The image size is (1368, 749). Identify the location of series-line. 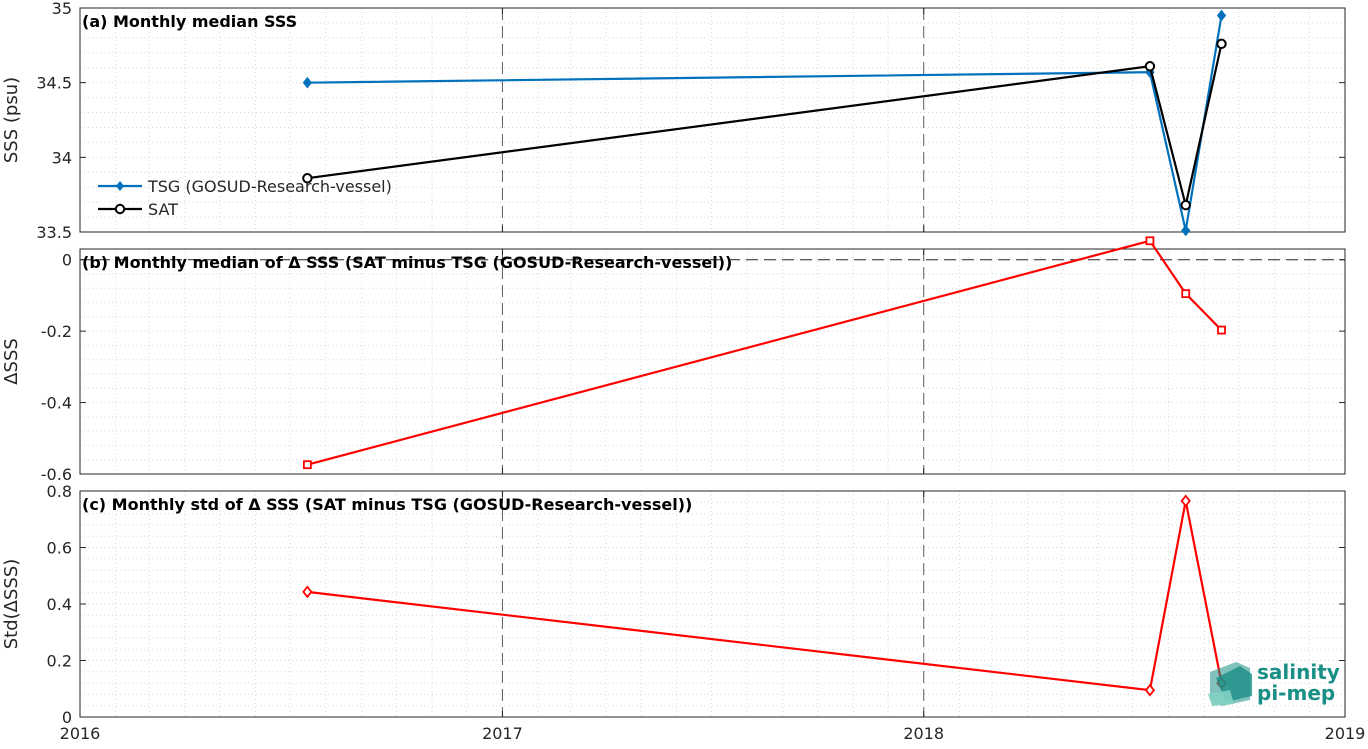
(765, 125).